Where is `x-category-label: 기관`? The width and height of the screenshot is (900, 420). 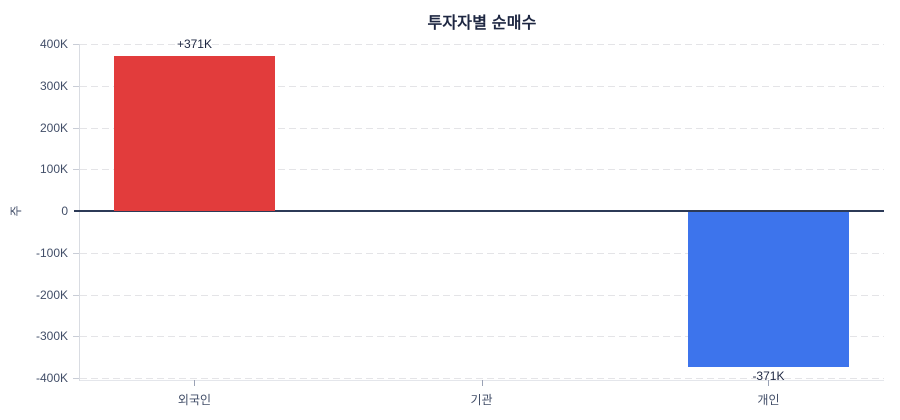 x-category-label: 기관 is located at coordinates (481, 400).